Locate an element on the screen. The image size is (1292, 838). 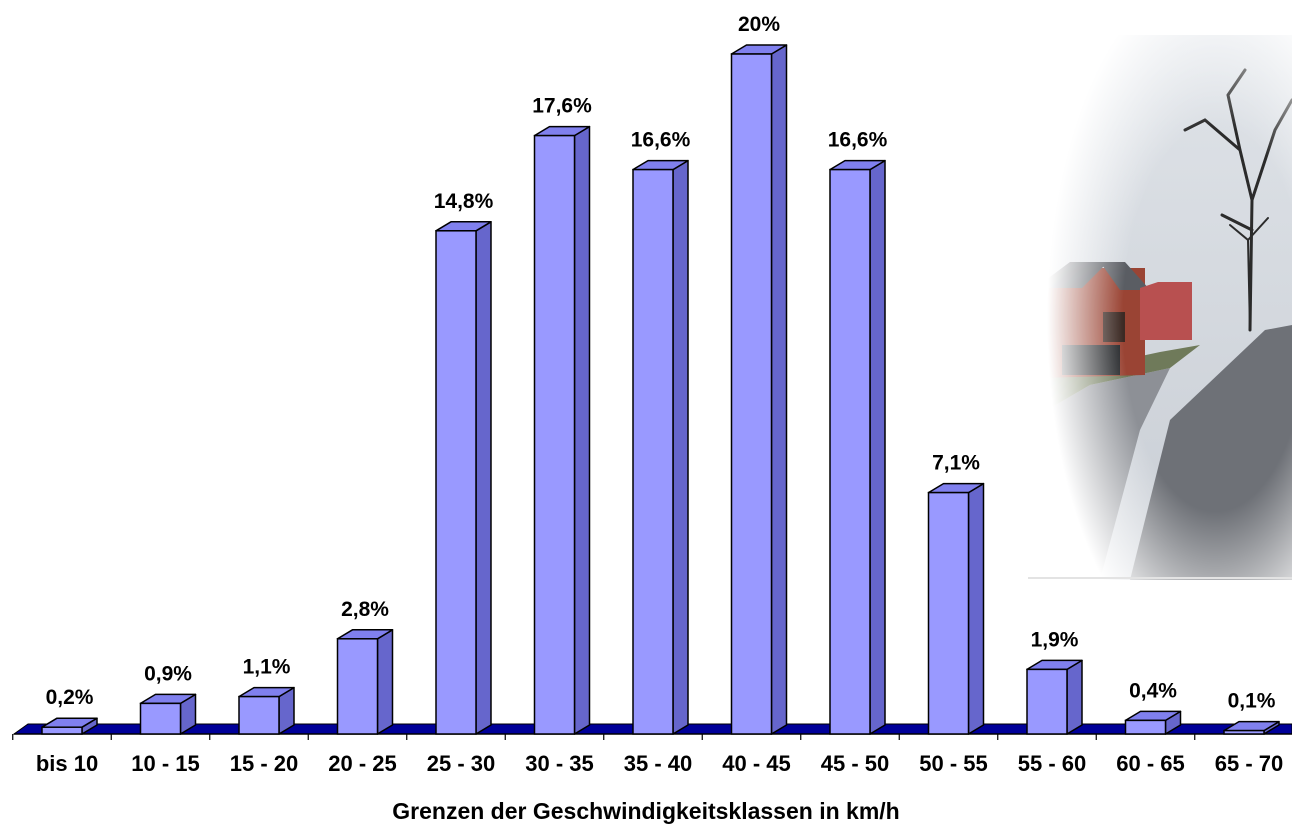
bar-value-label: 2,8% is located at coordinates (365, 609).